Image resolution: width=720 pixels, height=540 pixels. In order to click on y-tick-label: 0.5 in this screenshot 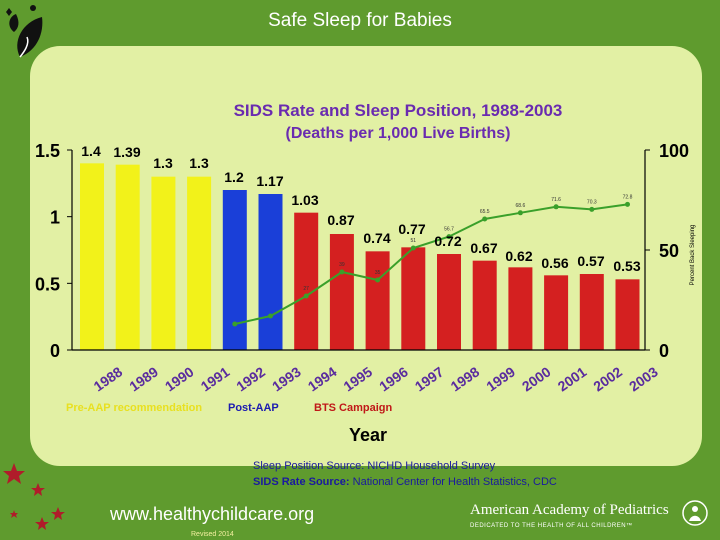, I will do `click(47, 284)`.